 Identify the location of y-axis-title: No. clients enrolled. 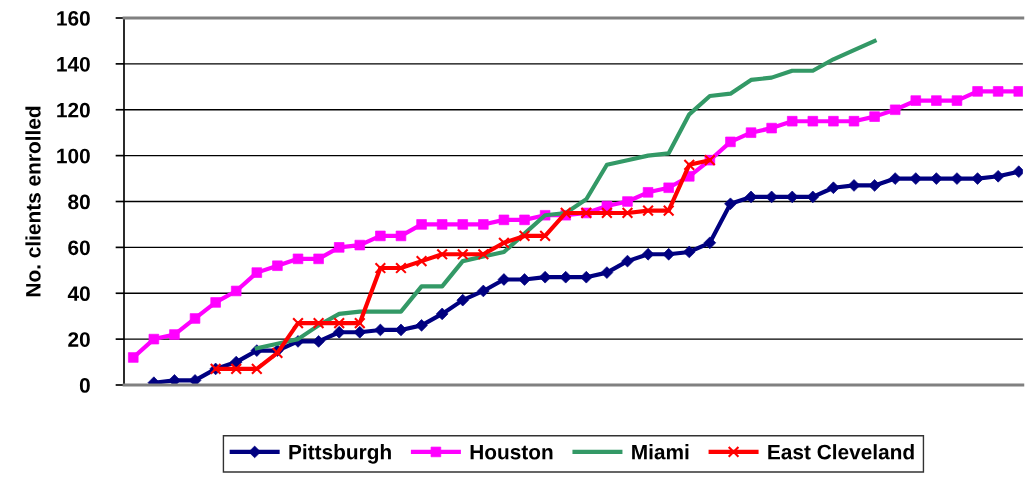
(33, 201).